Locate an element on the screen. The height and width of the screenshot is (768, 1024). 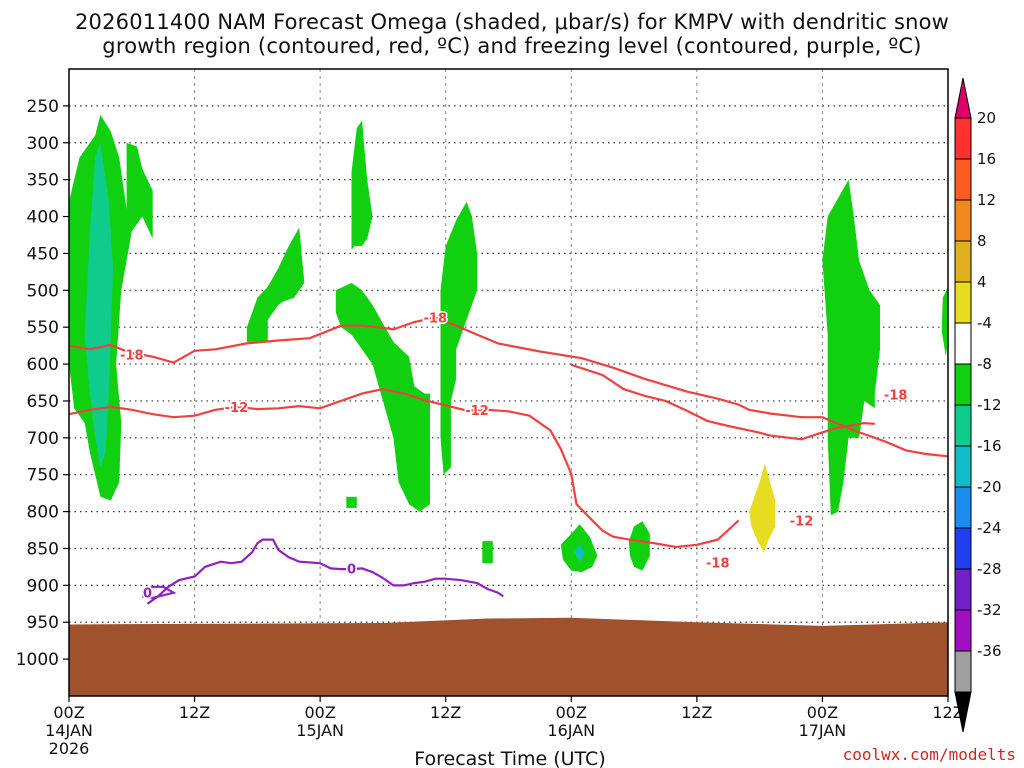
colorbar-label: 12 is located at coordinates (986, 200).